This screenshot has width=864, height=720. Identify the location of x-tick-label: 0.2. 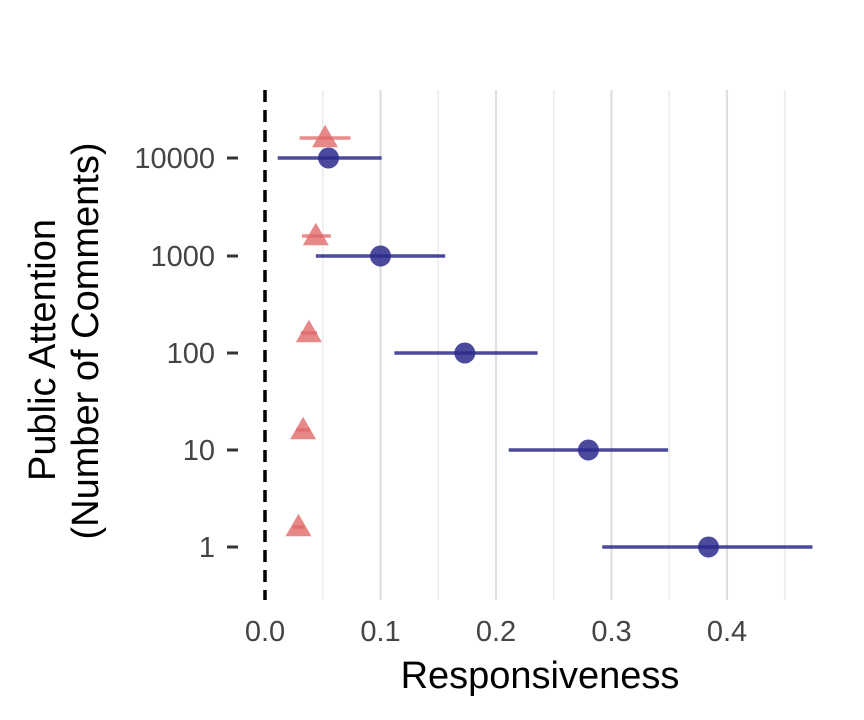
(496, 632).